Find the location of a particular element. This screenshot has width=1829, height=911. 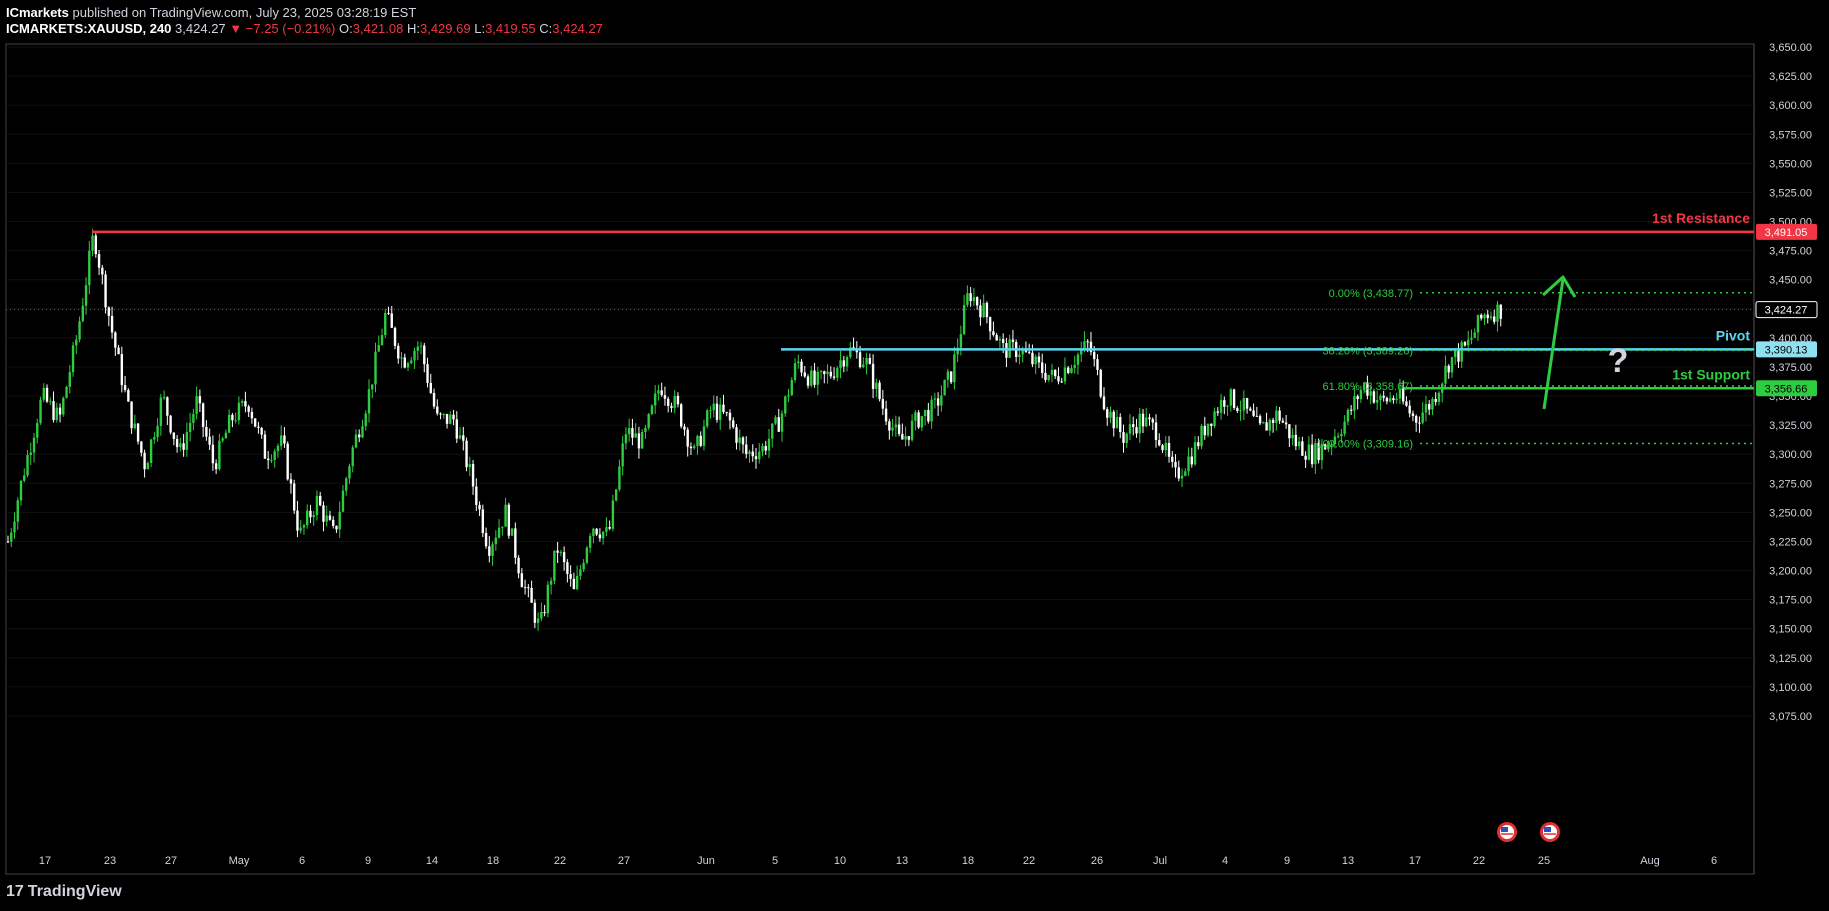

time-tick-label: 18 is located at coordinates (493, 861).